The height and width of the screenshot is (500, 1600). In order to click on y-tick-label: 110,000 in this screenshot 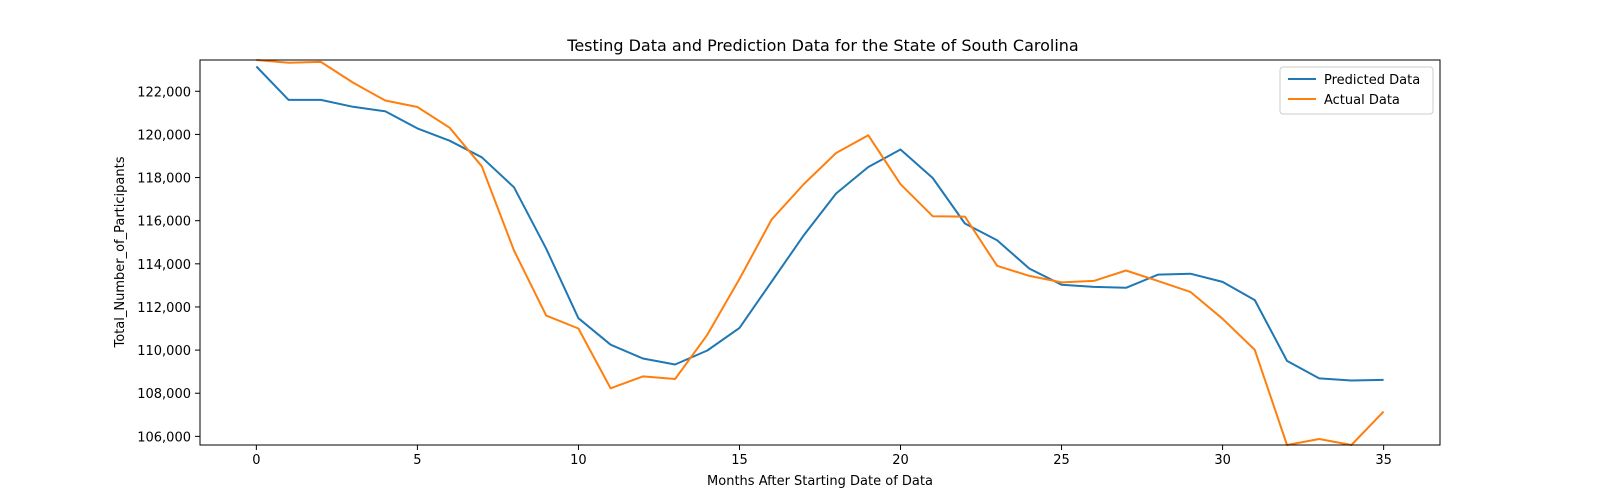, I will do `click(164, 351)`.